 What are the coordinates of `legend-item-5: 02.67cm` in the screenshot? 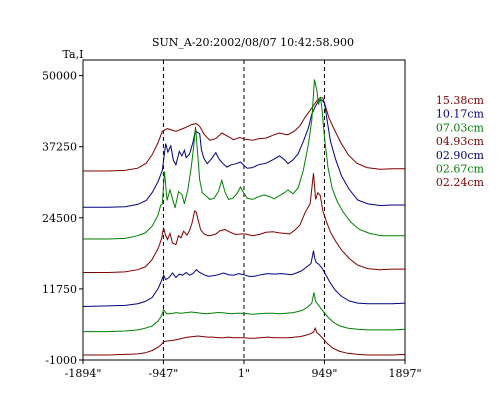 It's located at (460, 169).